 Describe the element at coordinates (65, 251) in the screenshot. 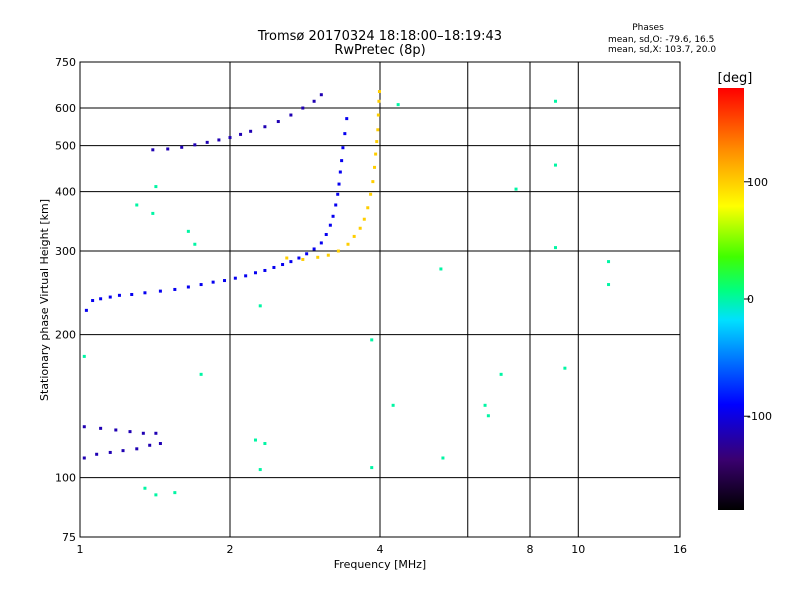

I see `y-tick-label: 300` at that location.